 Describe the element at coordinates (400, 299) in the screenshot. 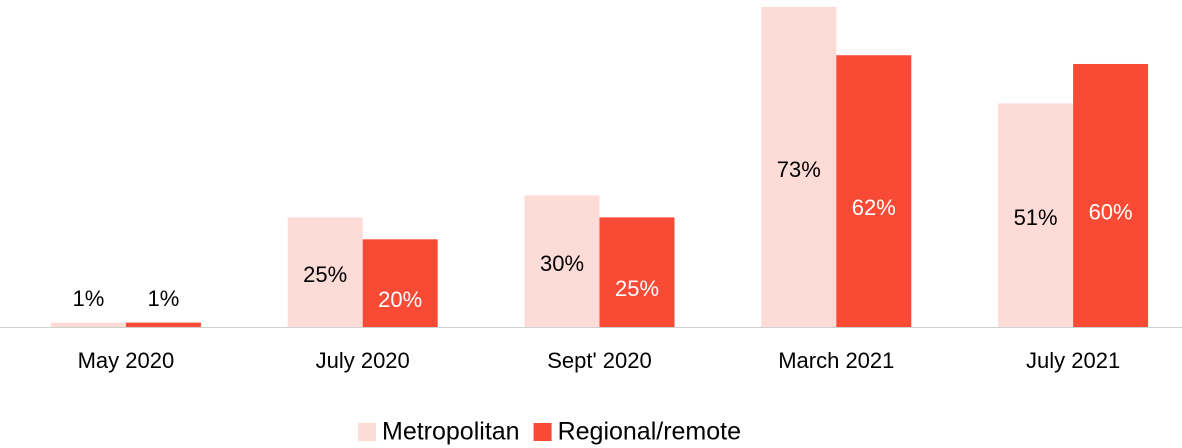

I see `data-label: 20%` at that location.